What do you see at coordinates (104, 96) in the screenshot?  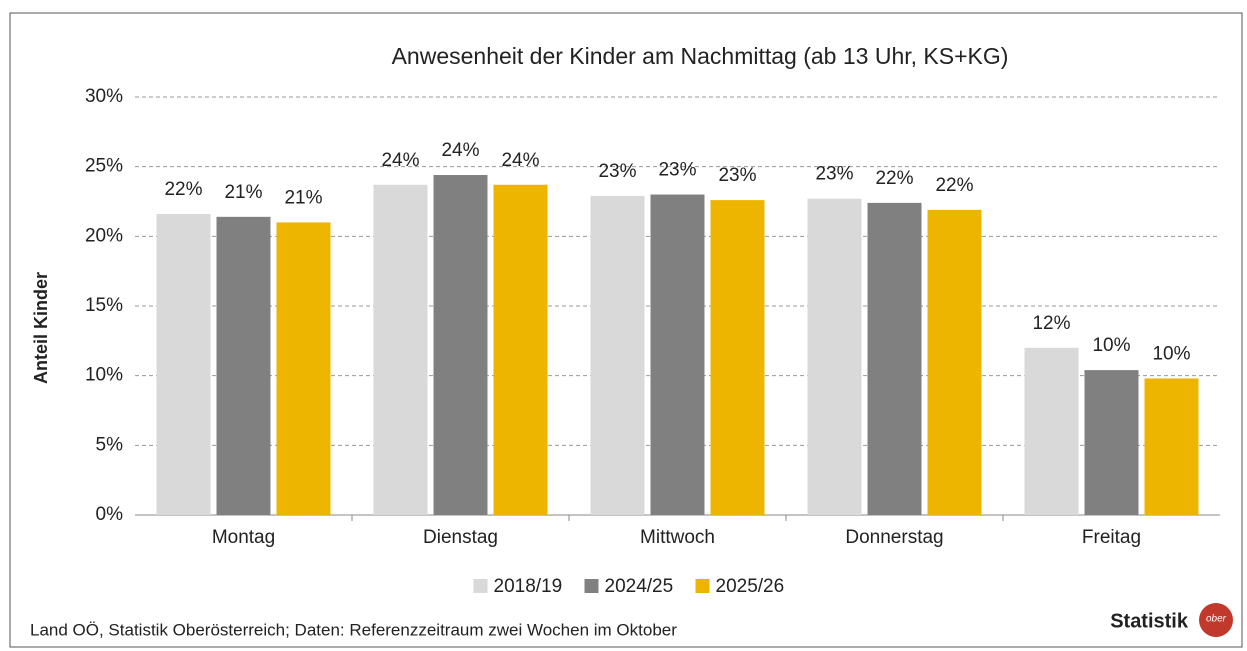 I see `y-tick-label: 30%` at bounding box center [104, 96].